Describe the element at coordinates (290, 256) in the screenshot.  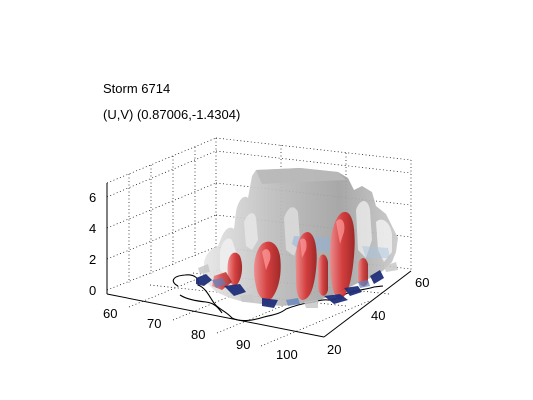
I see `red-isosurface` at that location.